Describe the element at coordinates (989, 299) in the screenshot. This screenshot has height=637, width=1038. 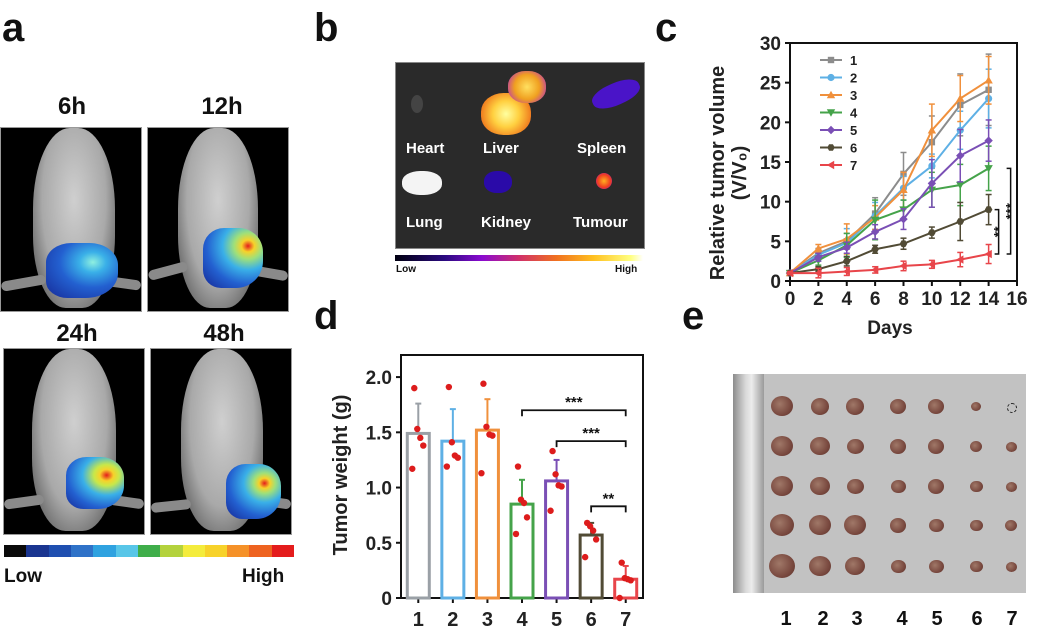
I see `x-tick-label: 14` at that location.